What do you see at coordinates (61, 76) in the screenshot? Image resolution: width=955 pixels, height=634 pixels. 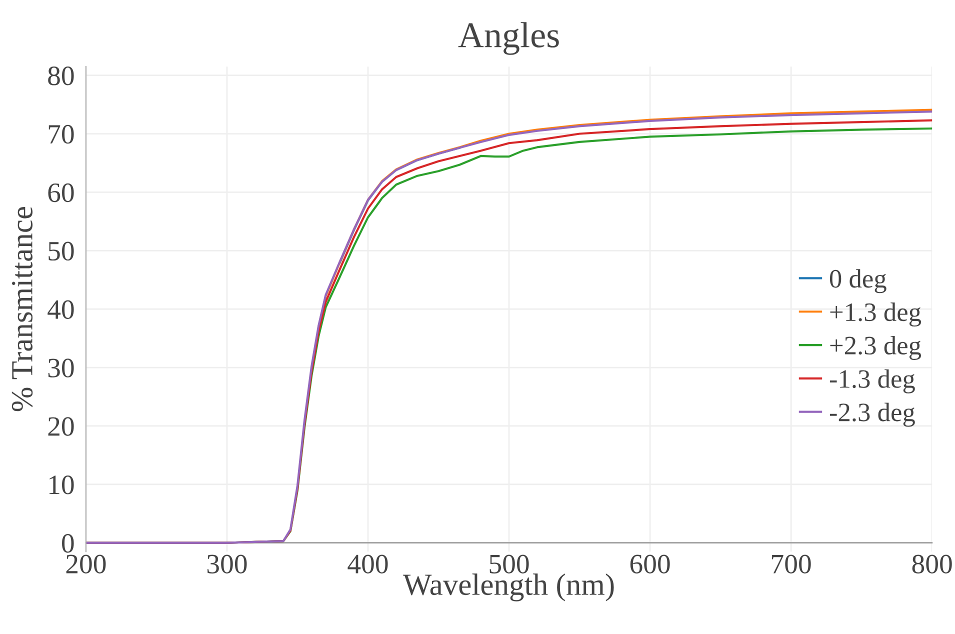 I see `y-tick-label: 80` at bounding box center [61, 76].